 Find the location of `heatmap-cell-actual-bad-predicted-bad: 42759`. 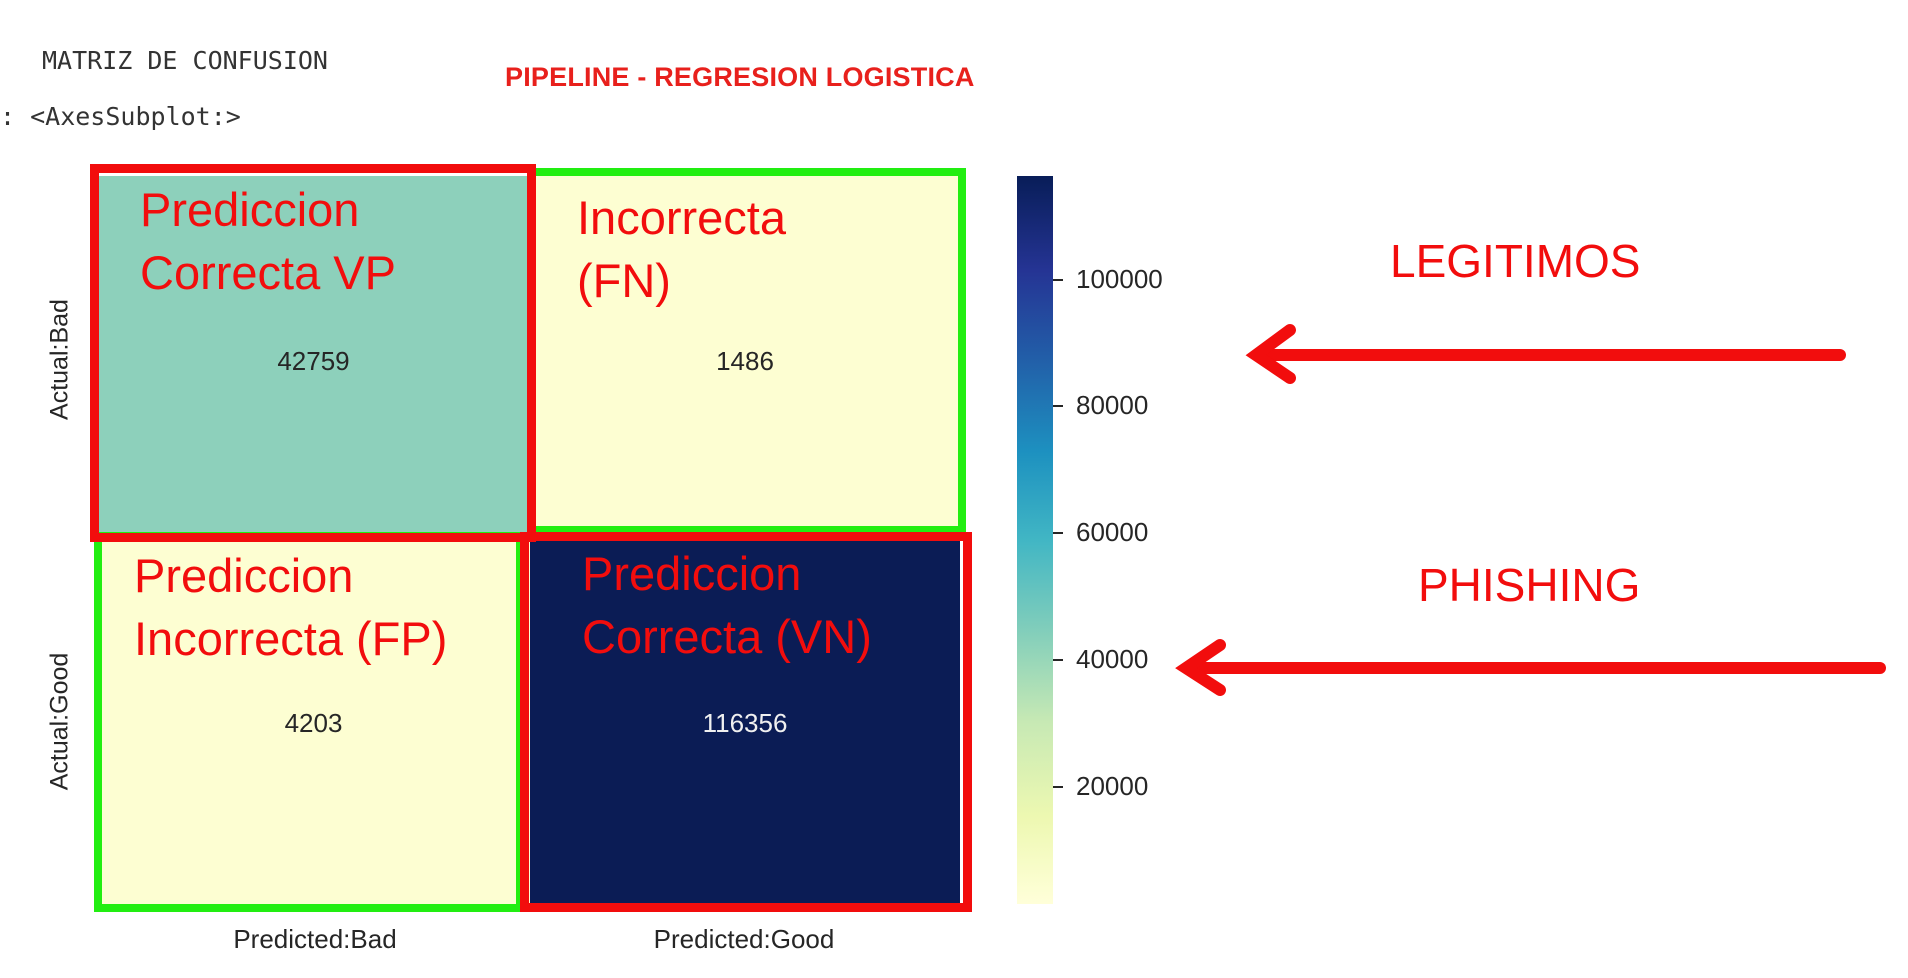

heatmap-cell-actual-bad-predicted-bad: 42759 is located at coordinates (313, 357).